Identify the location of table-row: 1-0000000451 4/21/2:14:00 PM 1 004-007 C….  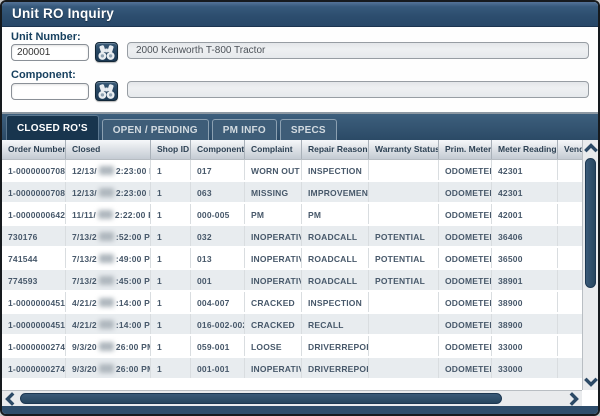
(292, 303).